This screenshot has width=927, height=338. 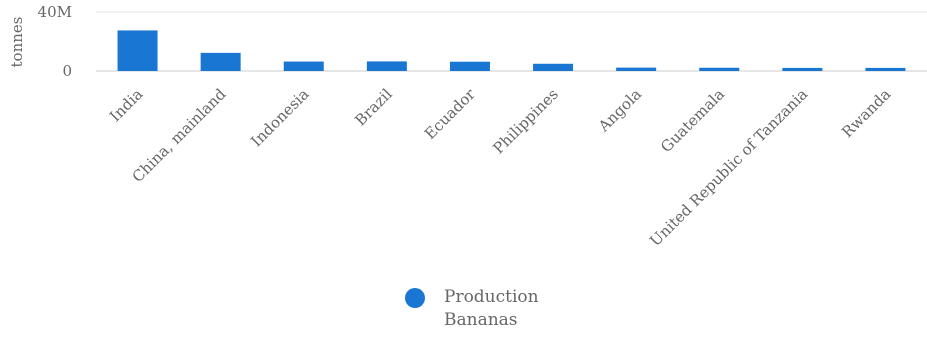 I want to click on x-tick-label-9: Rwanda, so click(x=866, y=113).